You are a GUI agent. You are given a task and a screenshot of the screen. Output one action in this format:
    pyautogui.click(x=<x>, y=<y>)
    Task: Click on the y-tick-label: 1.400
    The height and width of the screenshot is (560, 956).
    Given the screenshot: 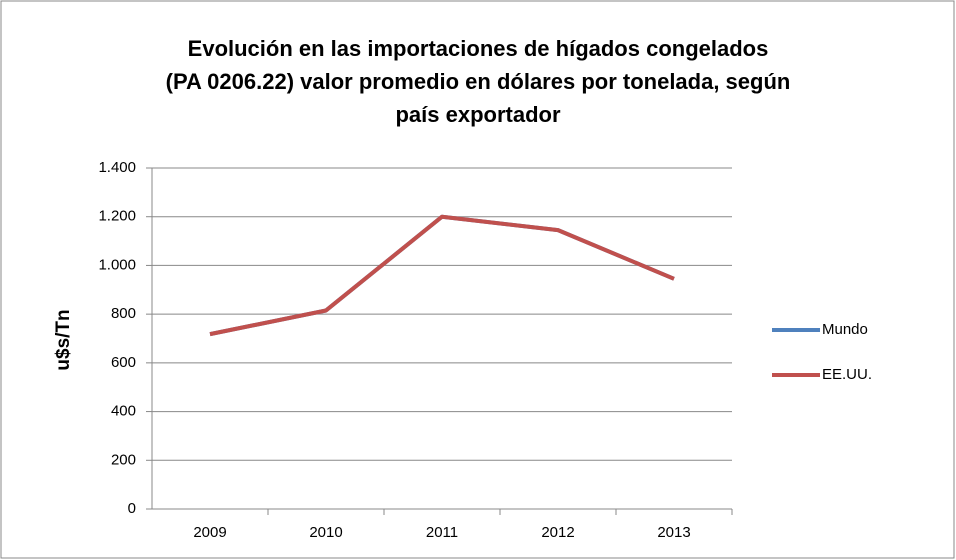 What is the action you would take?
    pyautogui.click(x=117, y=167)
    